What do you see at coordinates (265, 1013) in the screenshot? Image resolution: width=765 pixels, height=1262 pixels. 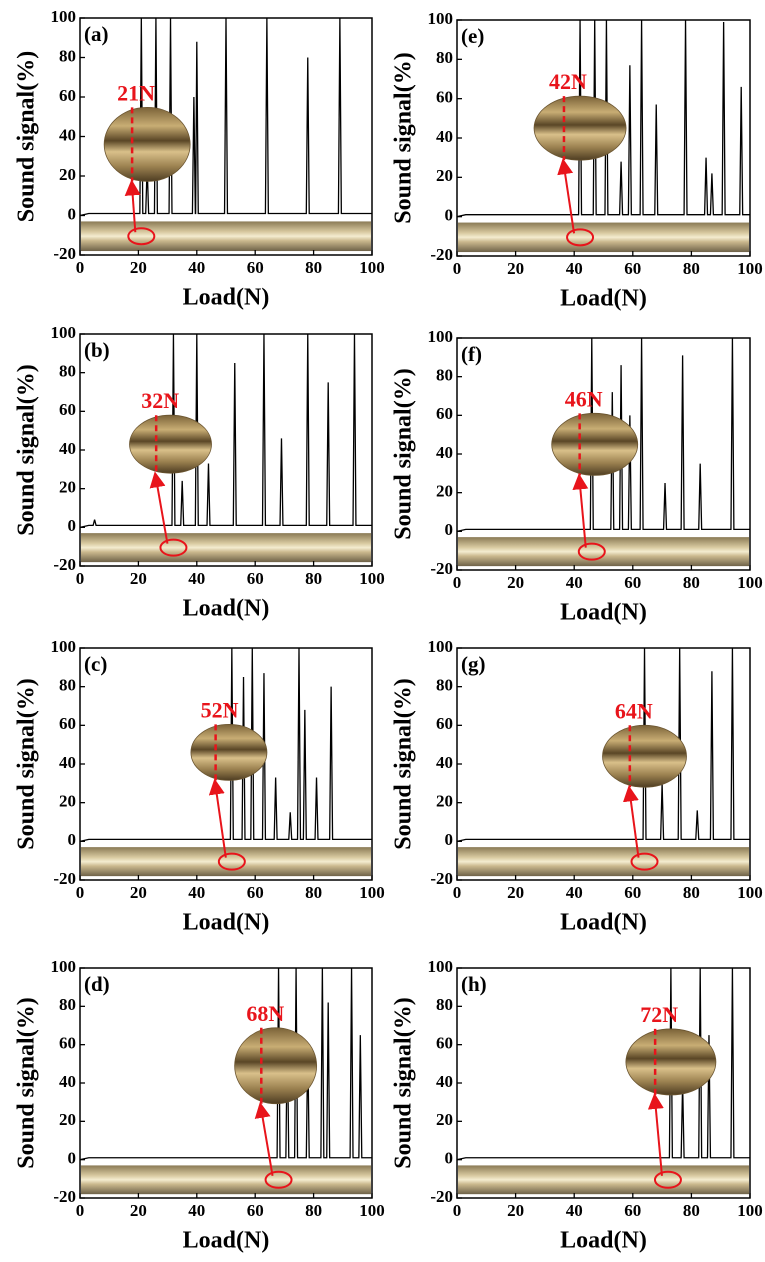 I see `critical-load-label: 68N` at bounding box center [265, 1013].